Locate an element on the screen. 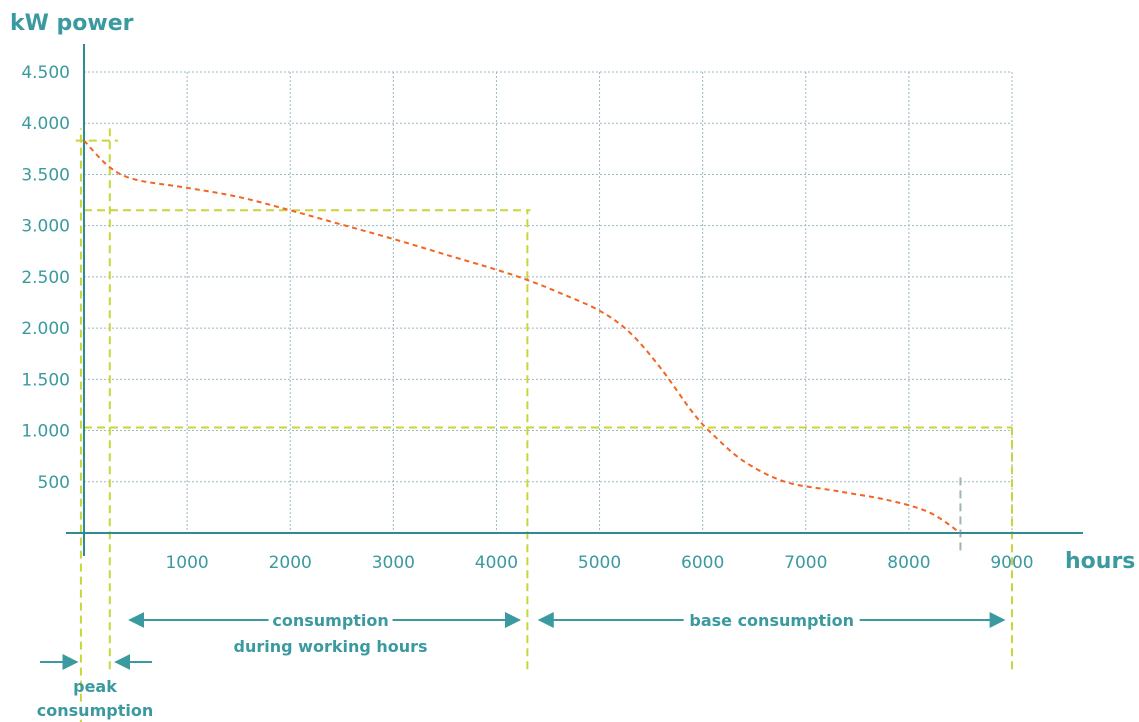 The width and height of the screenshot is (1139, 722). y-tick-label: 500 is located at coordinates (54, 483).